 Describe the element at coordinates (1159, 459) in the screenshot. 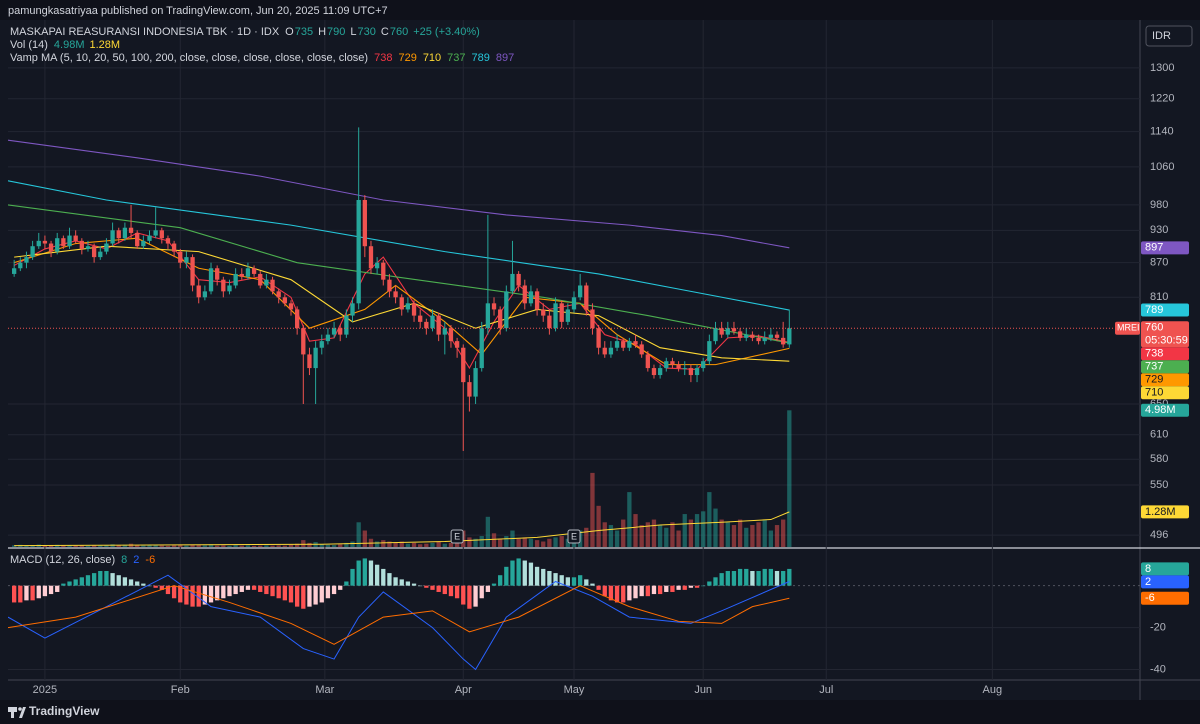

I see `y-tick-label: 580` at that location.